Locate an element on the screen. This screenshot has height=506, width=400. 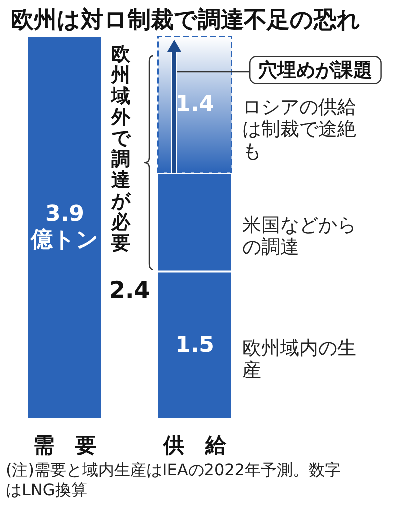
data-label: 1.4 is located at coordinates (195, 105).